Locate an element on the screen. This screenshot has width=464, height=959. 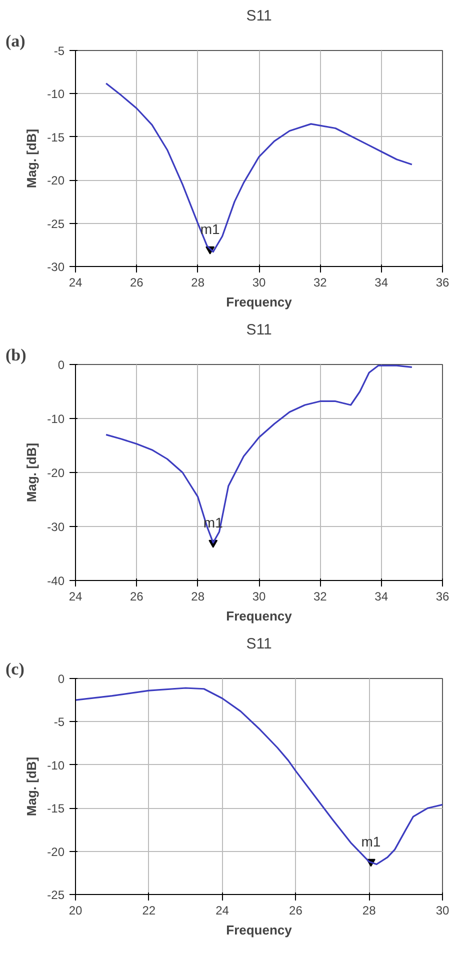
text: (a) is located at coordinates (16, 41).